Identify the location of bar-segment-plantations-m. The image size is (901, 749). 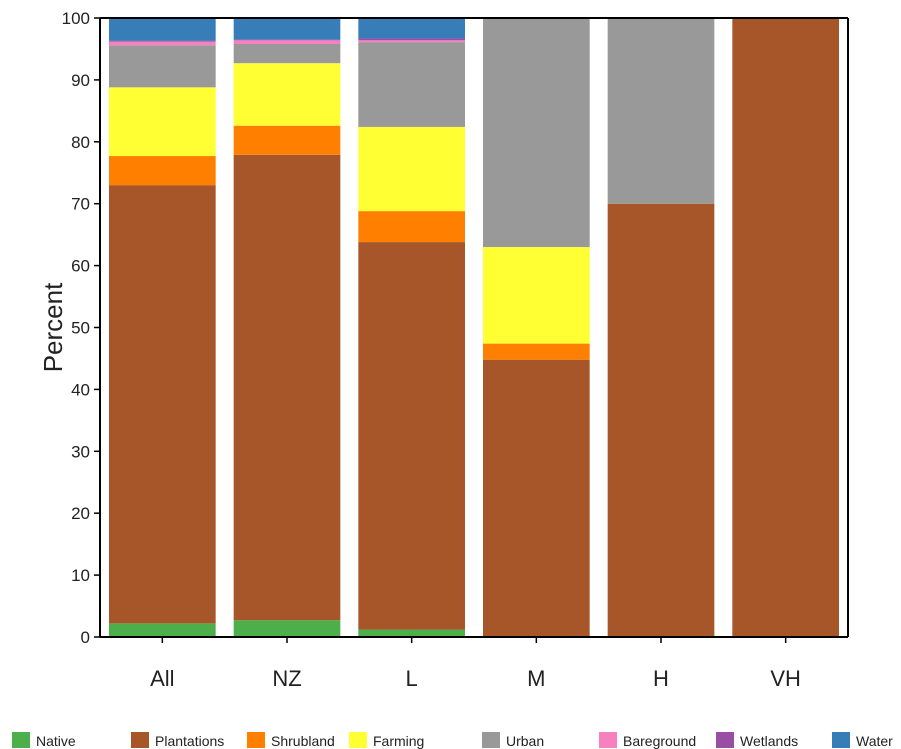
(536, 498).